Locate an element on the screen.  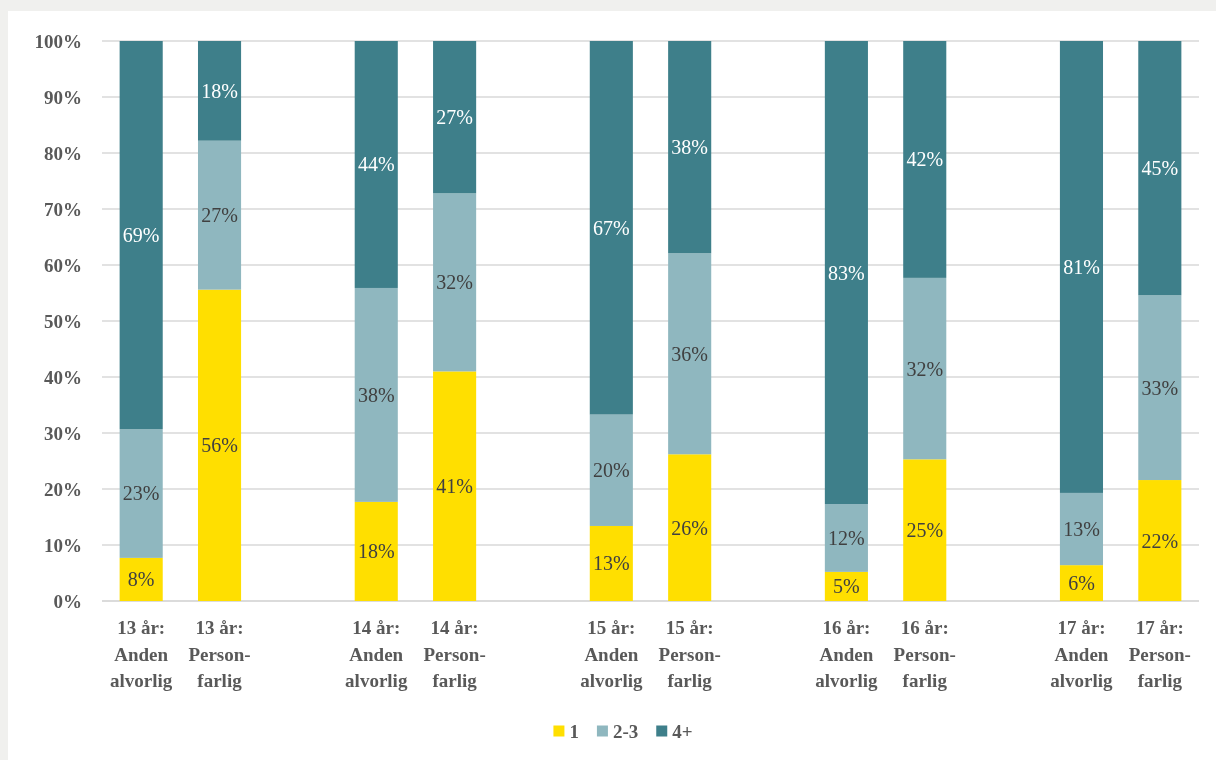
data-label: 22% is located at coordinates (1160, 540).